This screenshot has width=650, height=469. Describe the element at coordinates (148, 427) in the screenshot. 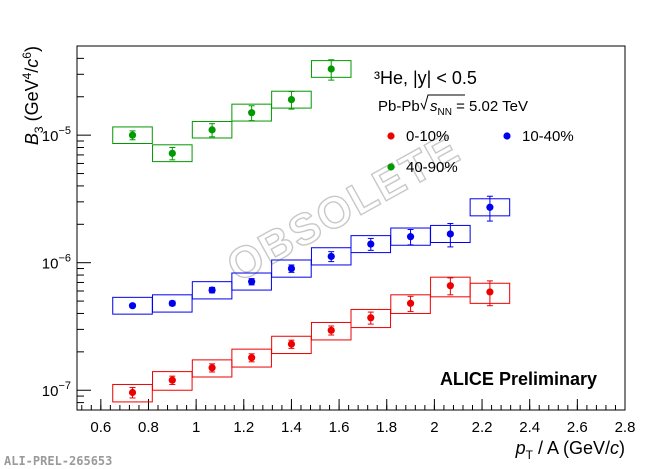

I see `x-tick-label: 0.8` at that location.